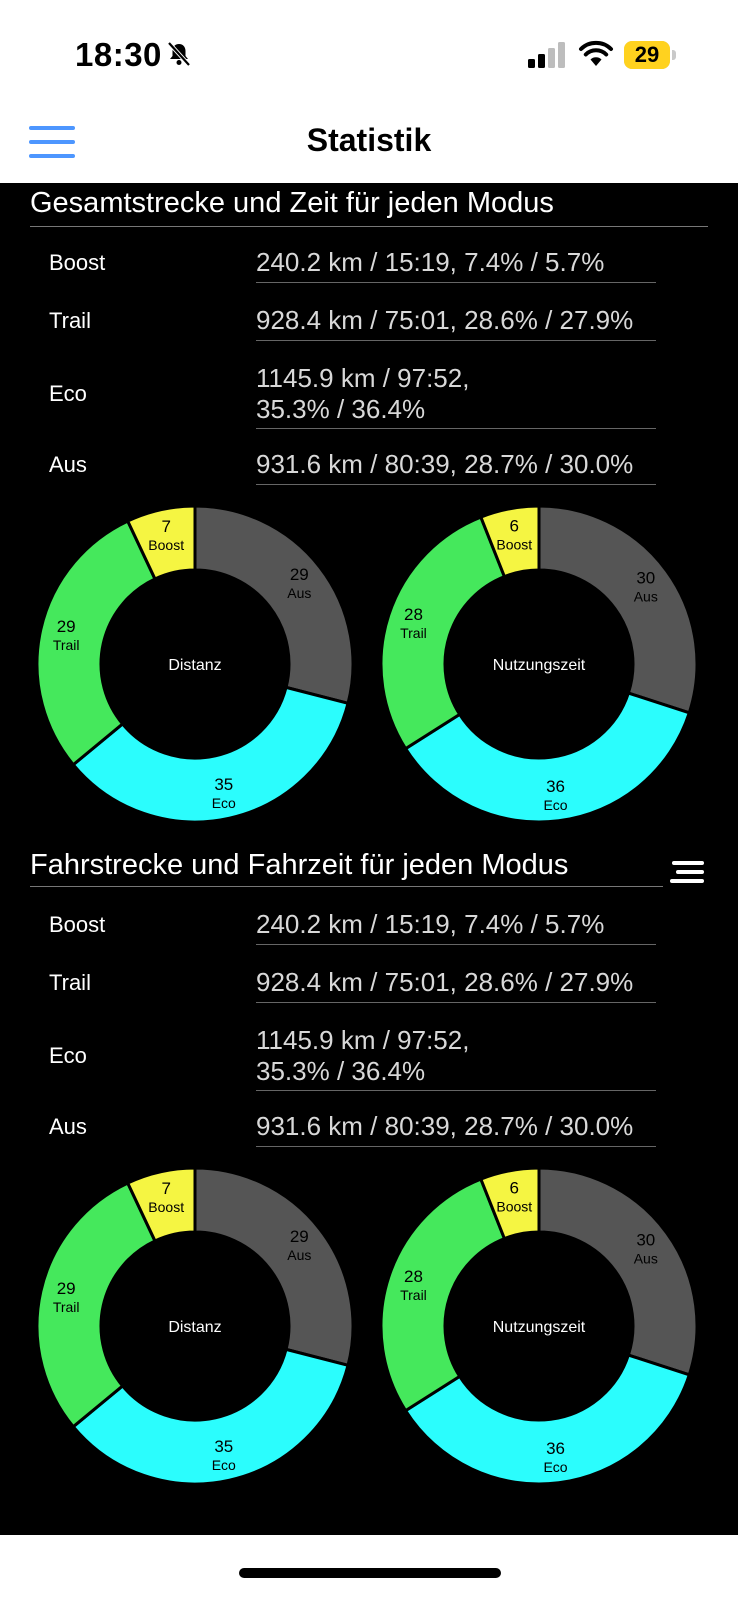 This screenshot has height=1600, width=738. I want to click on page-title: Statistik, so click(369, 140).